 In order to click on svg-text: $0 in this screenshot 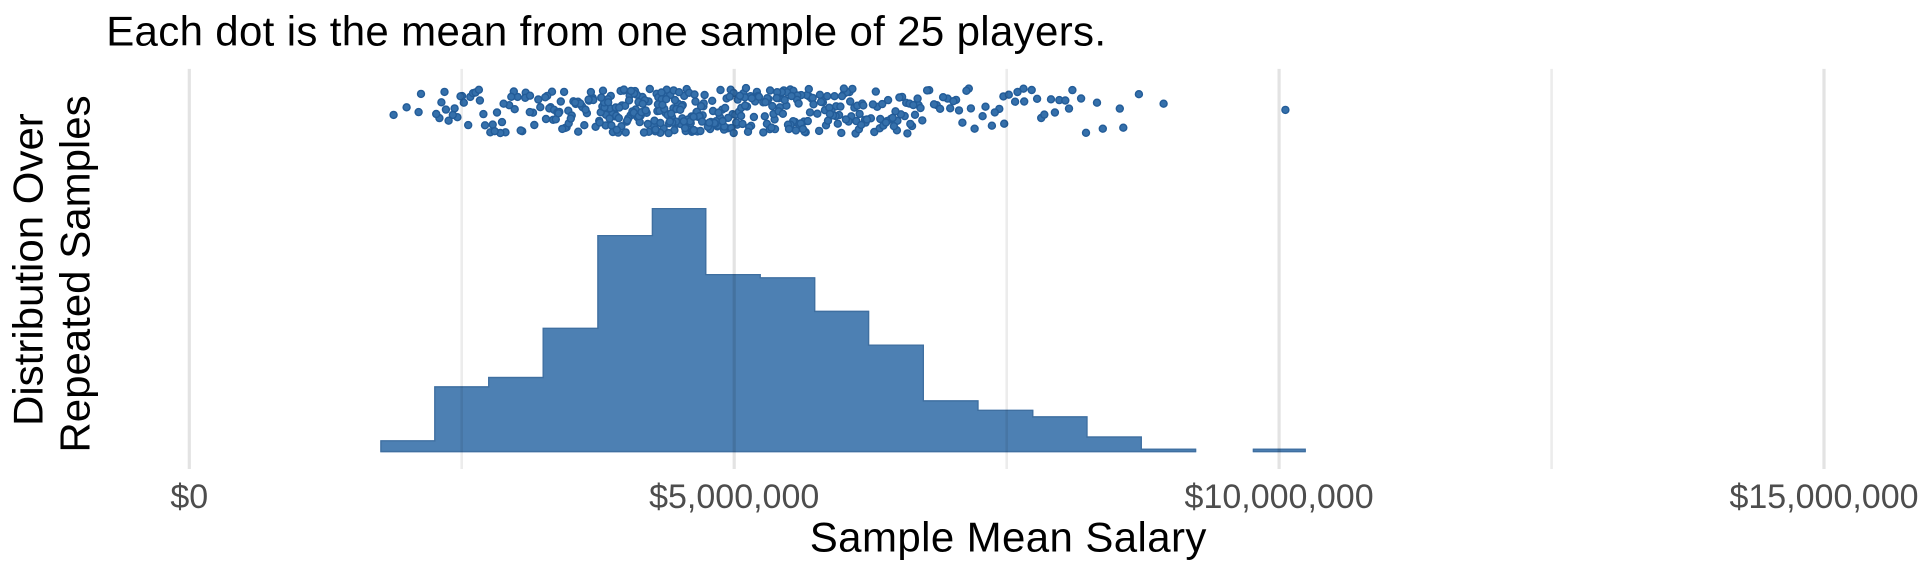, I will do `click(189, 497)`.